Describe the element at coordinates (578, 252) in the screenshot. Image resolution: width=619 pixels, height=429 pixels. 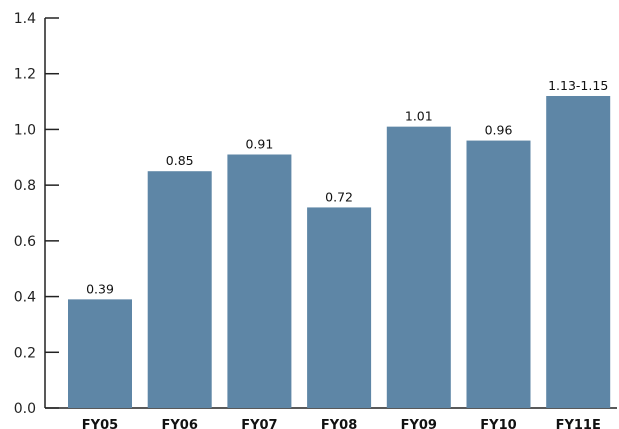
I see `bar-fy11e` at that location.